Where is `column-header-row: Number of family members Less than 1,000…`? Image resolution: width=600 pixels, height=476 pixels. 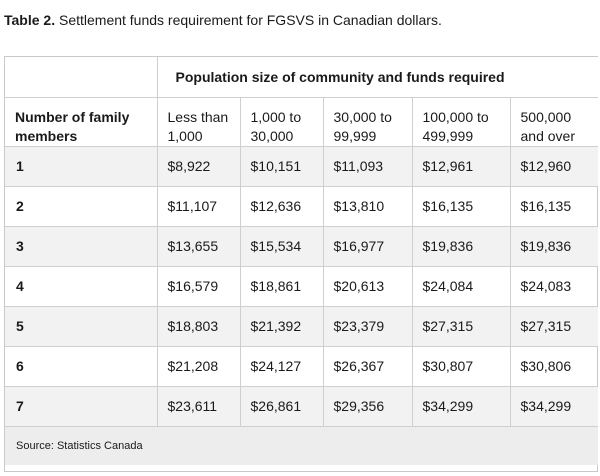
column-header-row: Number of family members Less than 1,000… is located at coordinates (302, 122).